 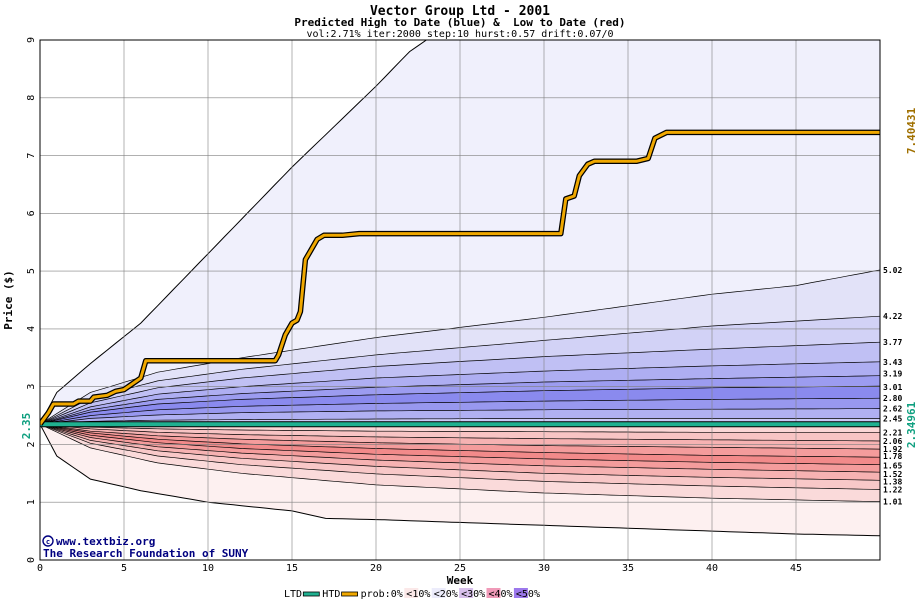 What do you see at coordinates (208, 568) in the screenshot?
I see `x-tick-label: 10` at bounding box center [208, 568].